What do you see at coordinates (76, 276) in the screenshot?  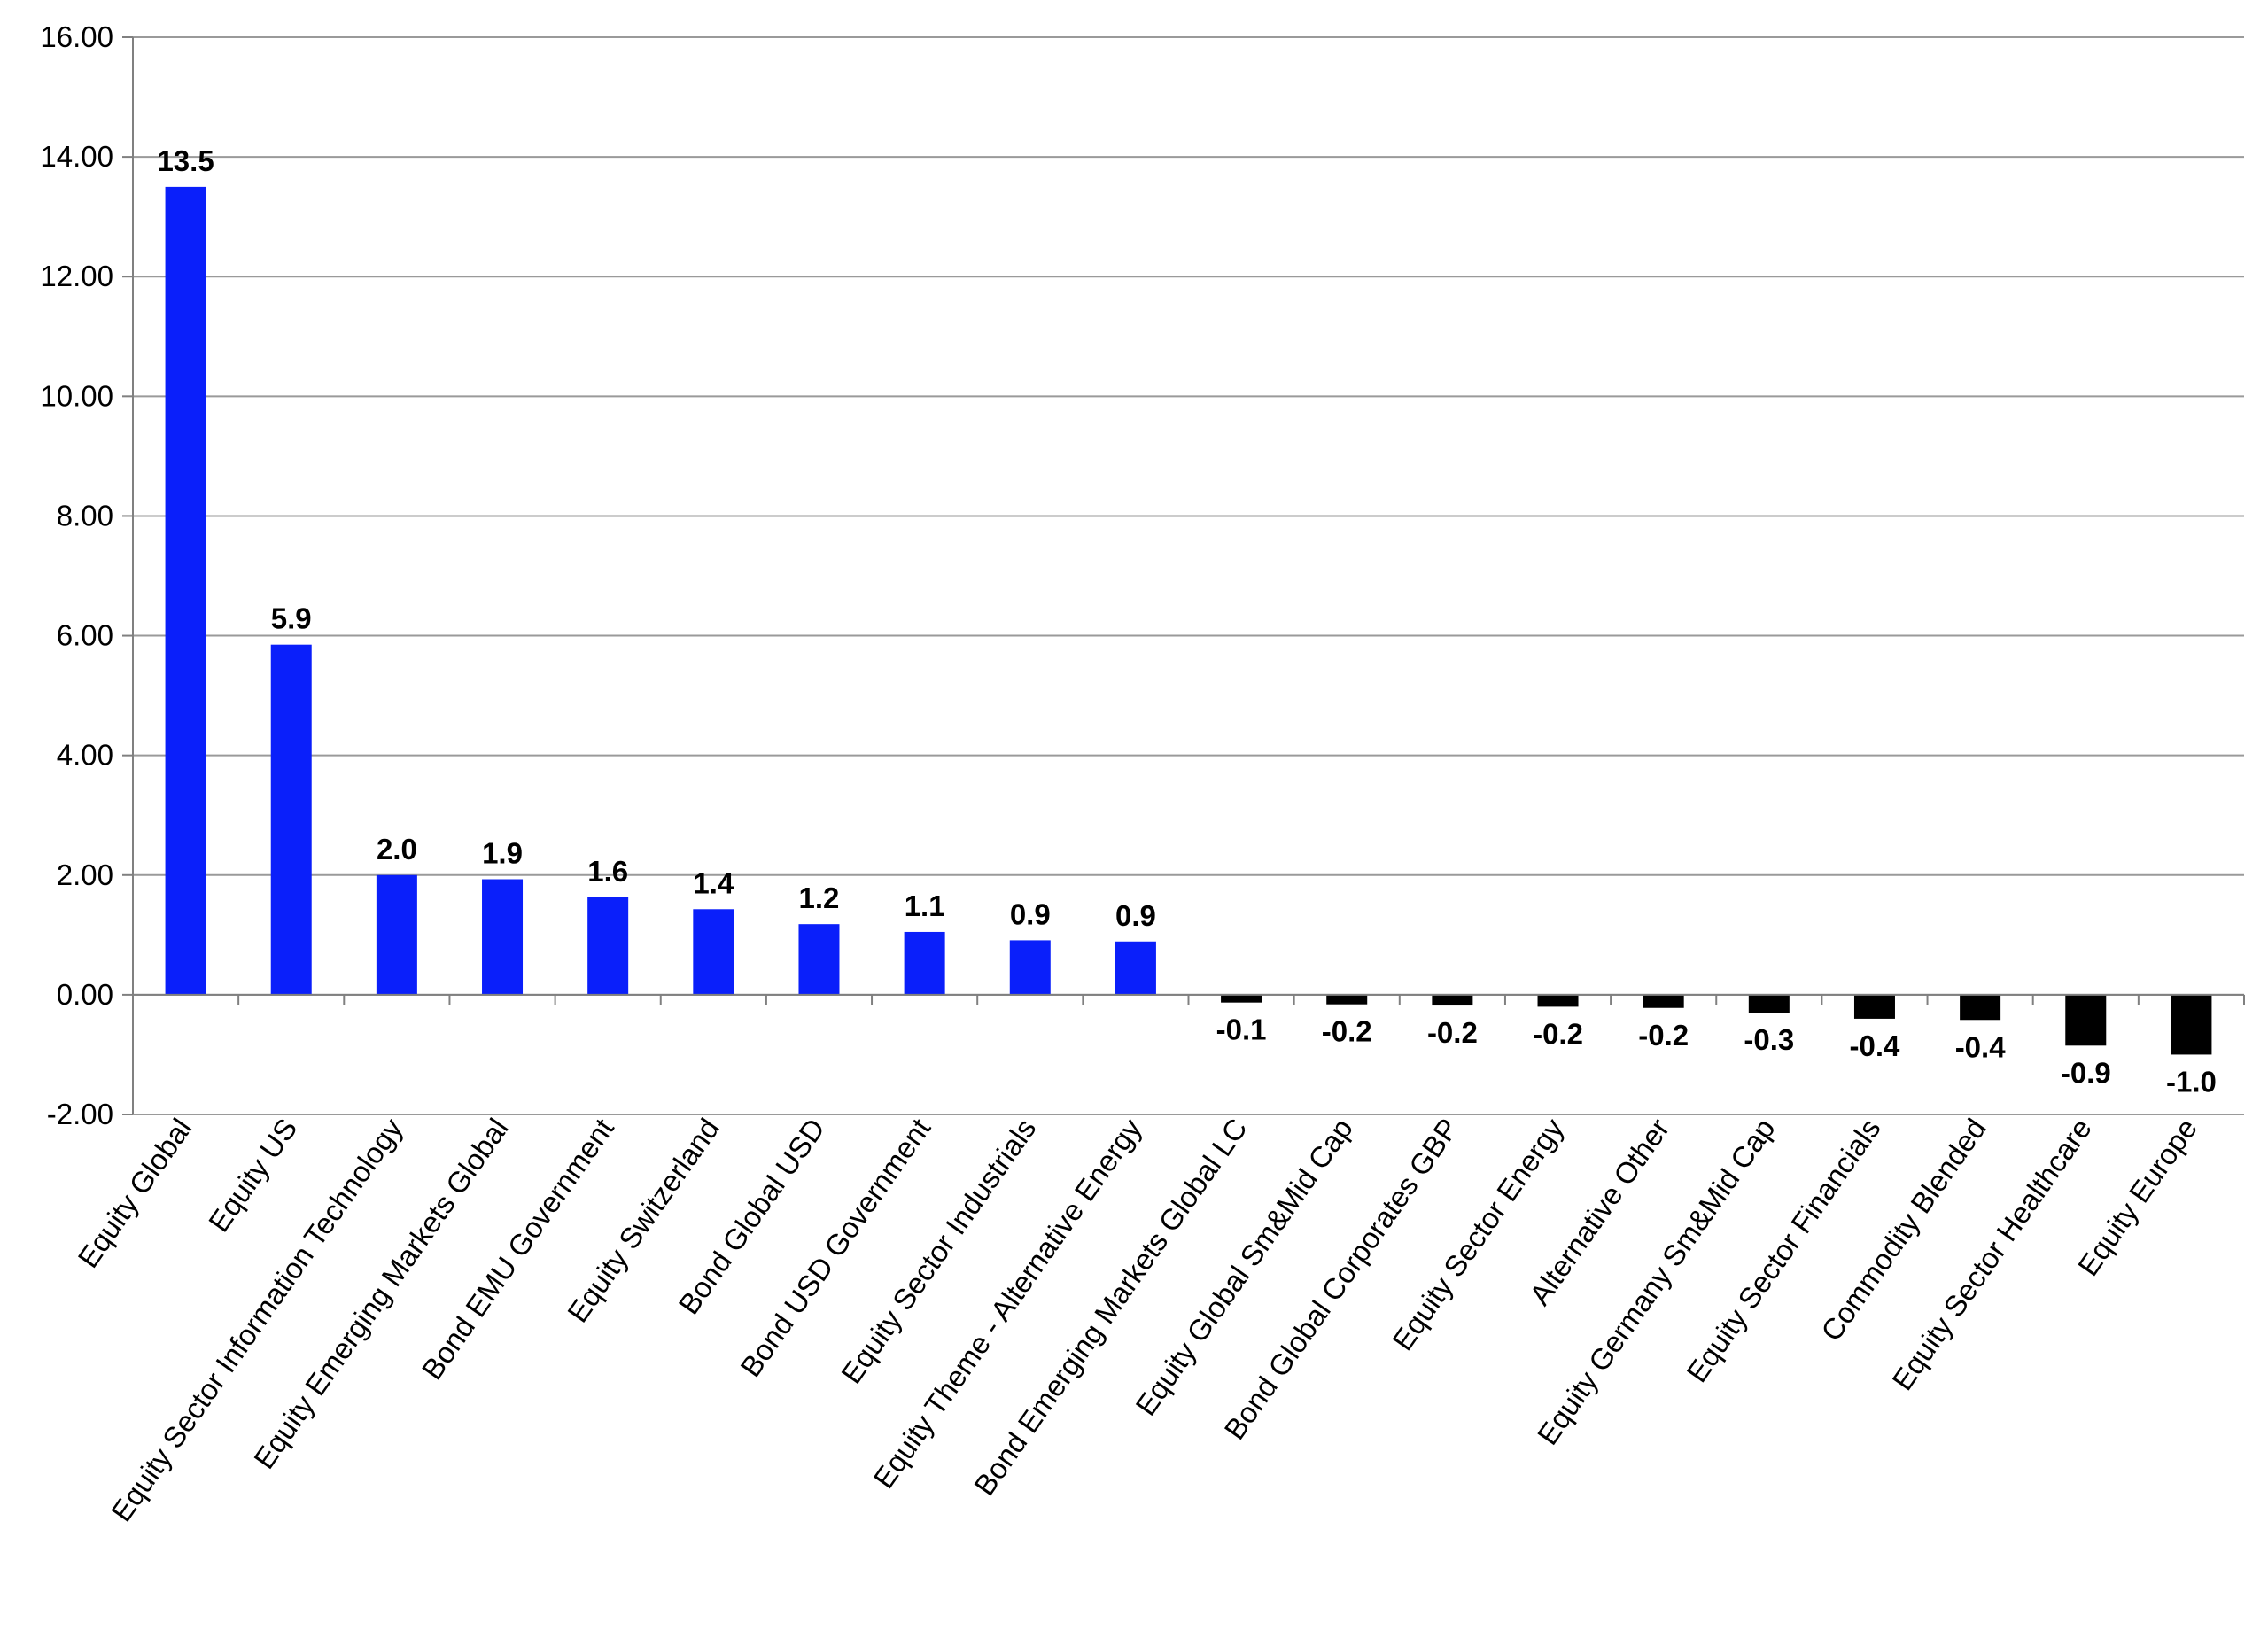 I see `y-tick-label: 12.00` at bounding box center [76, 276].